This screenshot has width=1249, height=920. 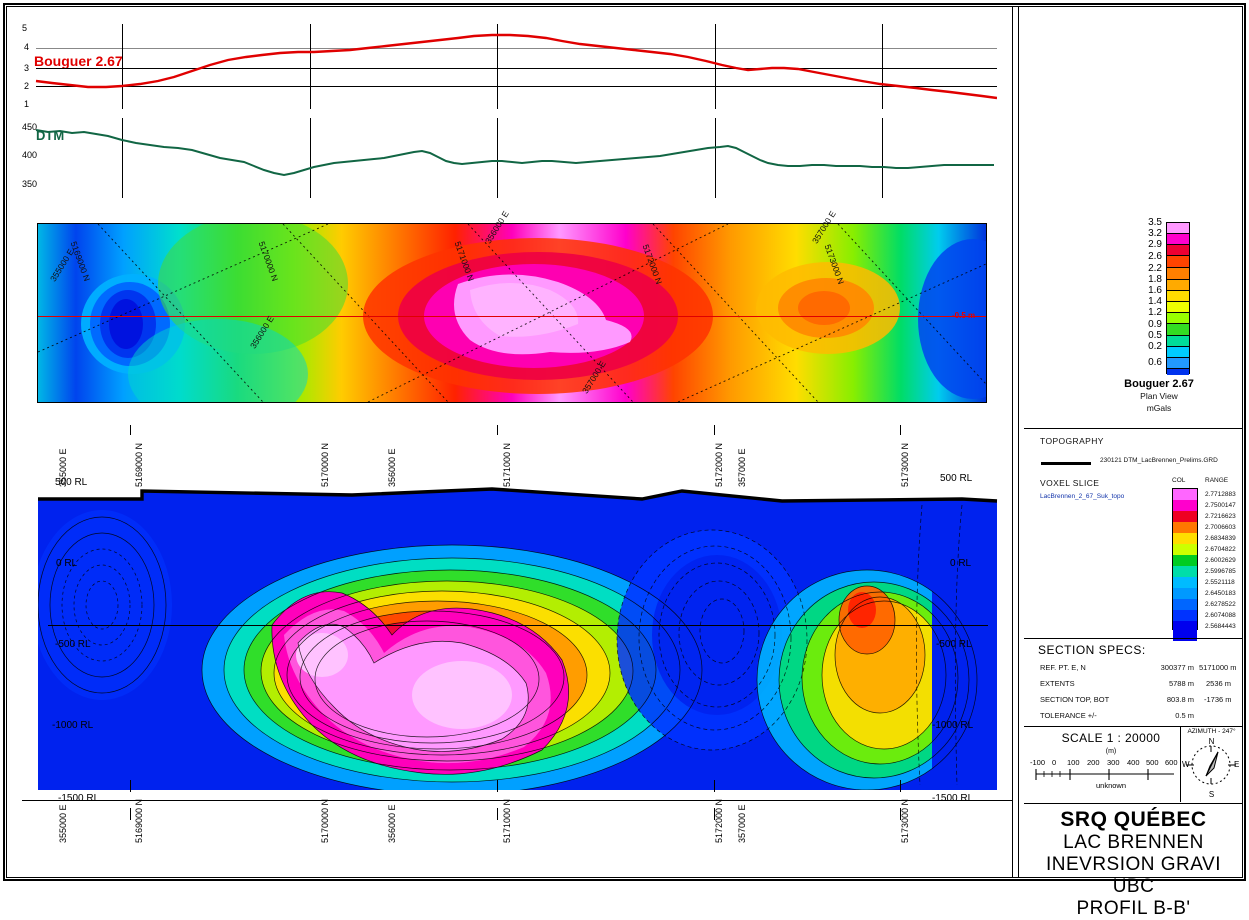 What do you see at coordinates (900, 786) in the screenshot?
I see `section-bottom-tick-4a` at bounding box center [900, 786].